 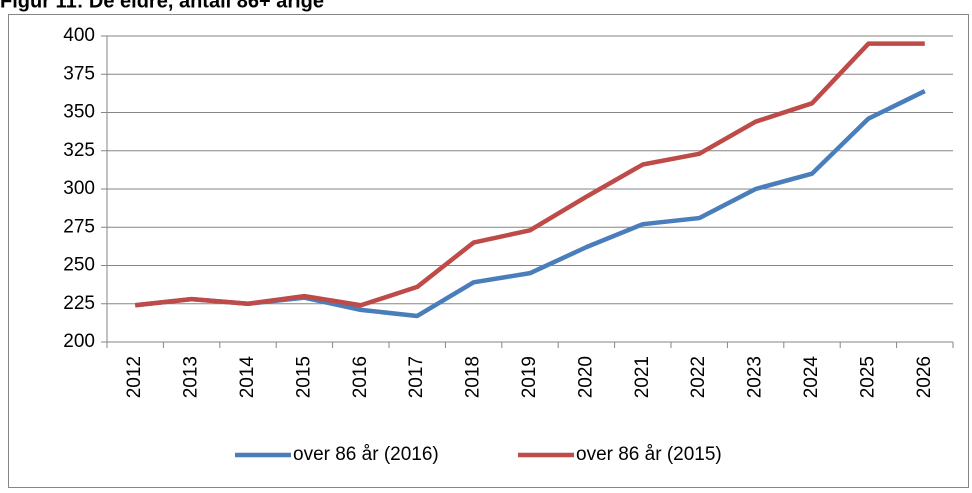 What do you see at coordinates (585, 377) in the screenshot?
I see `x-tick-label: 2020` at bounding box center [585, 377].